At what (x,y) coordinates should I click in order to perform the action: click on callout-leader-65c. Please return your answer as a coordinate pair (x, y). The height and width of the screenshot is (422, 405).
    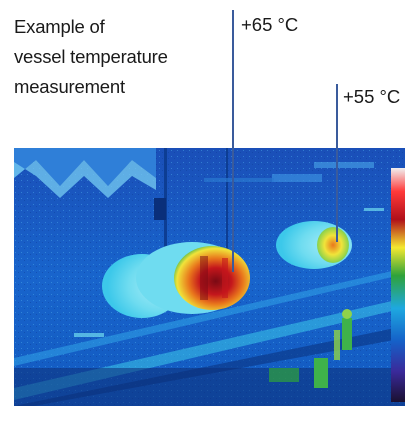
    Looking at the image, I should click on (233, 141).